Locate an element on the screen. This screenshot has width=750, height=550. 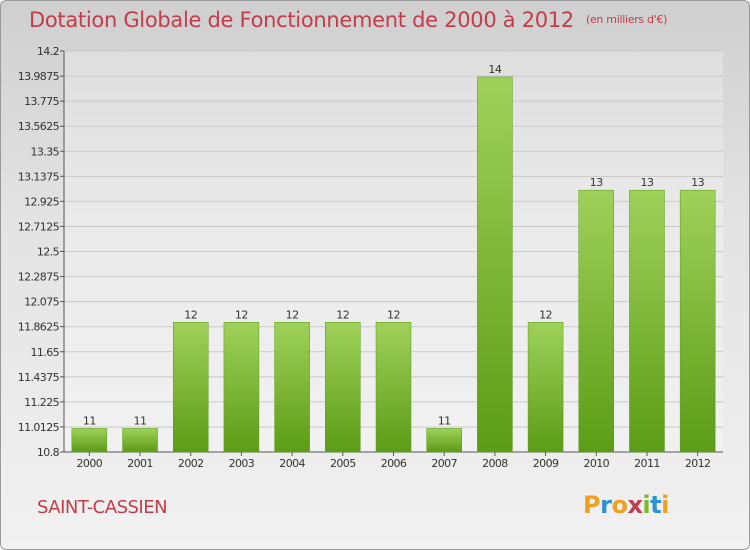
y-tick-label: 11.8625 is located at coordinates (39, 327).